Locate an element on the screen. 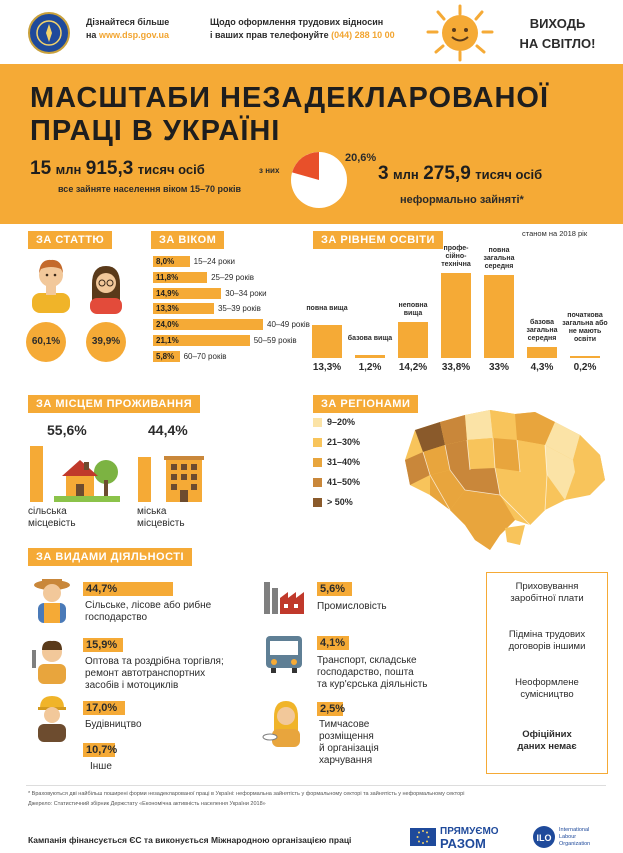 The height and width of the screenshot is (853, 623). age-bar-label: 25–29 років is located at coordinates (232, 277).